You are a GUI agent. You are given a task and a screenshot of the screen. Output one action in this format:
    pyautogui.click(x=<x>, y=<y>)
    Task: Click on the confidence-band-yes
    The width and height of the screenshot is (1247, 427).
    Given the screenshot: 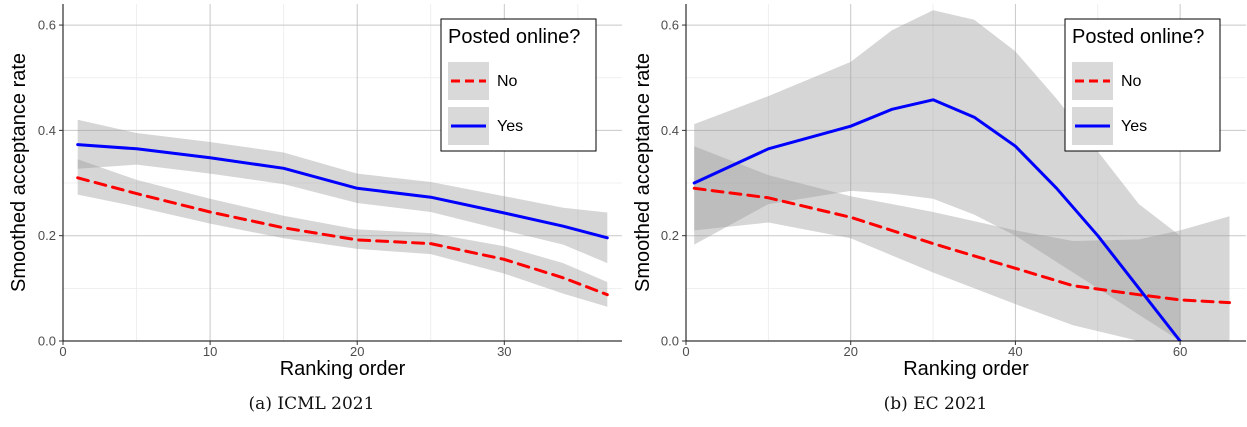 What is the action you would take?
    pyautogui.click(x=342, y=191)
    